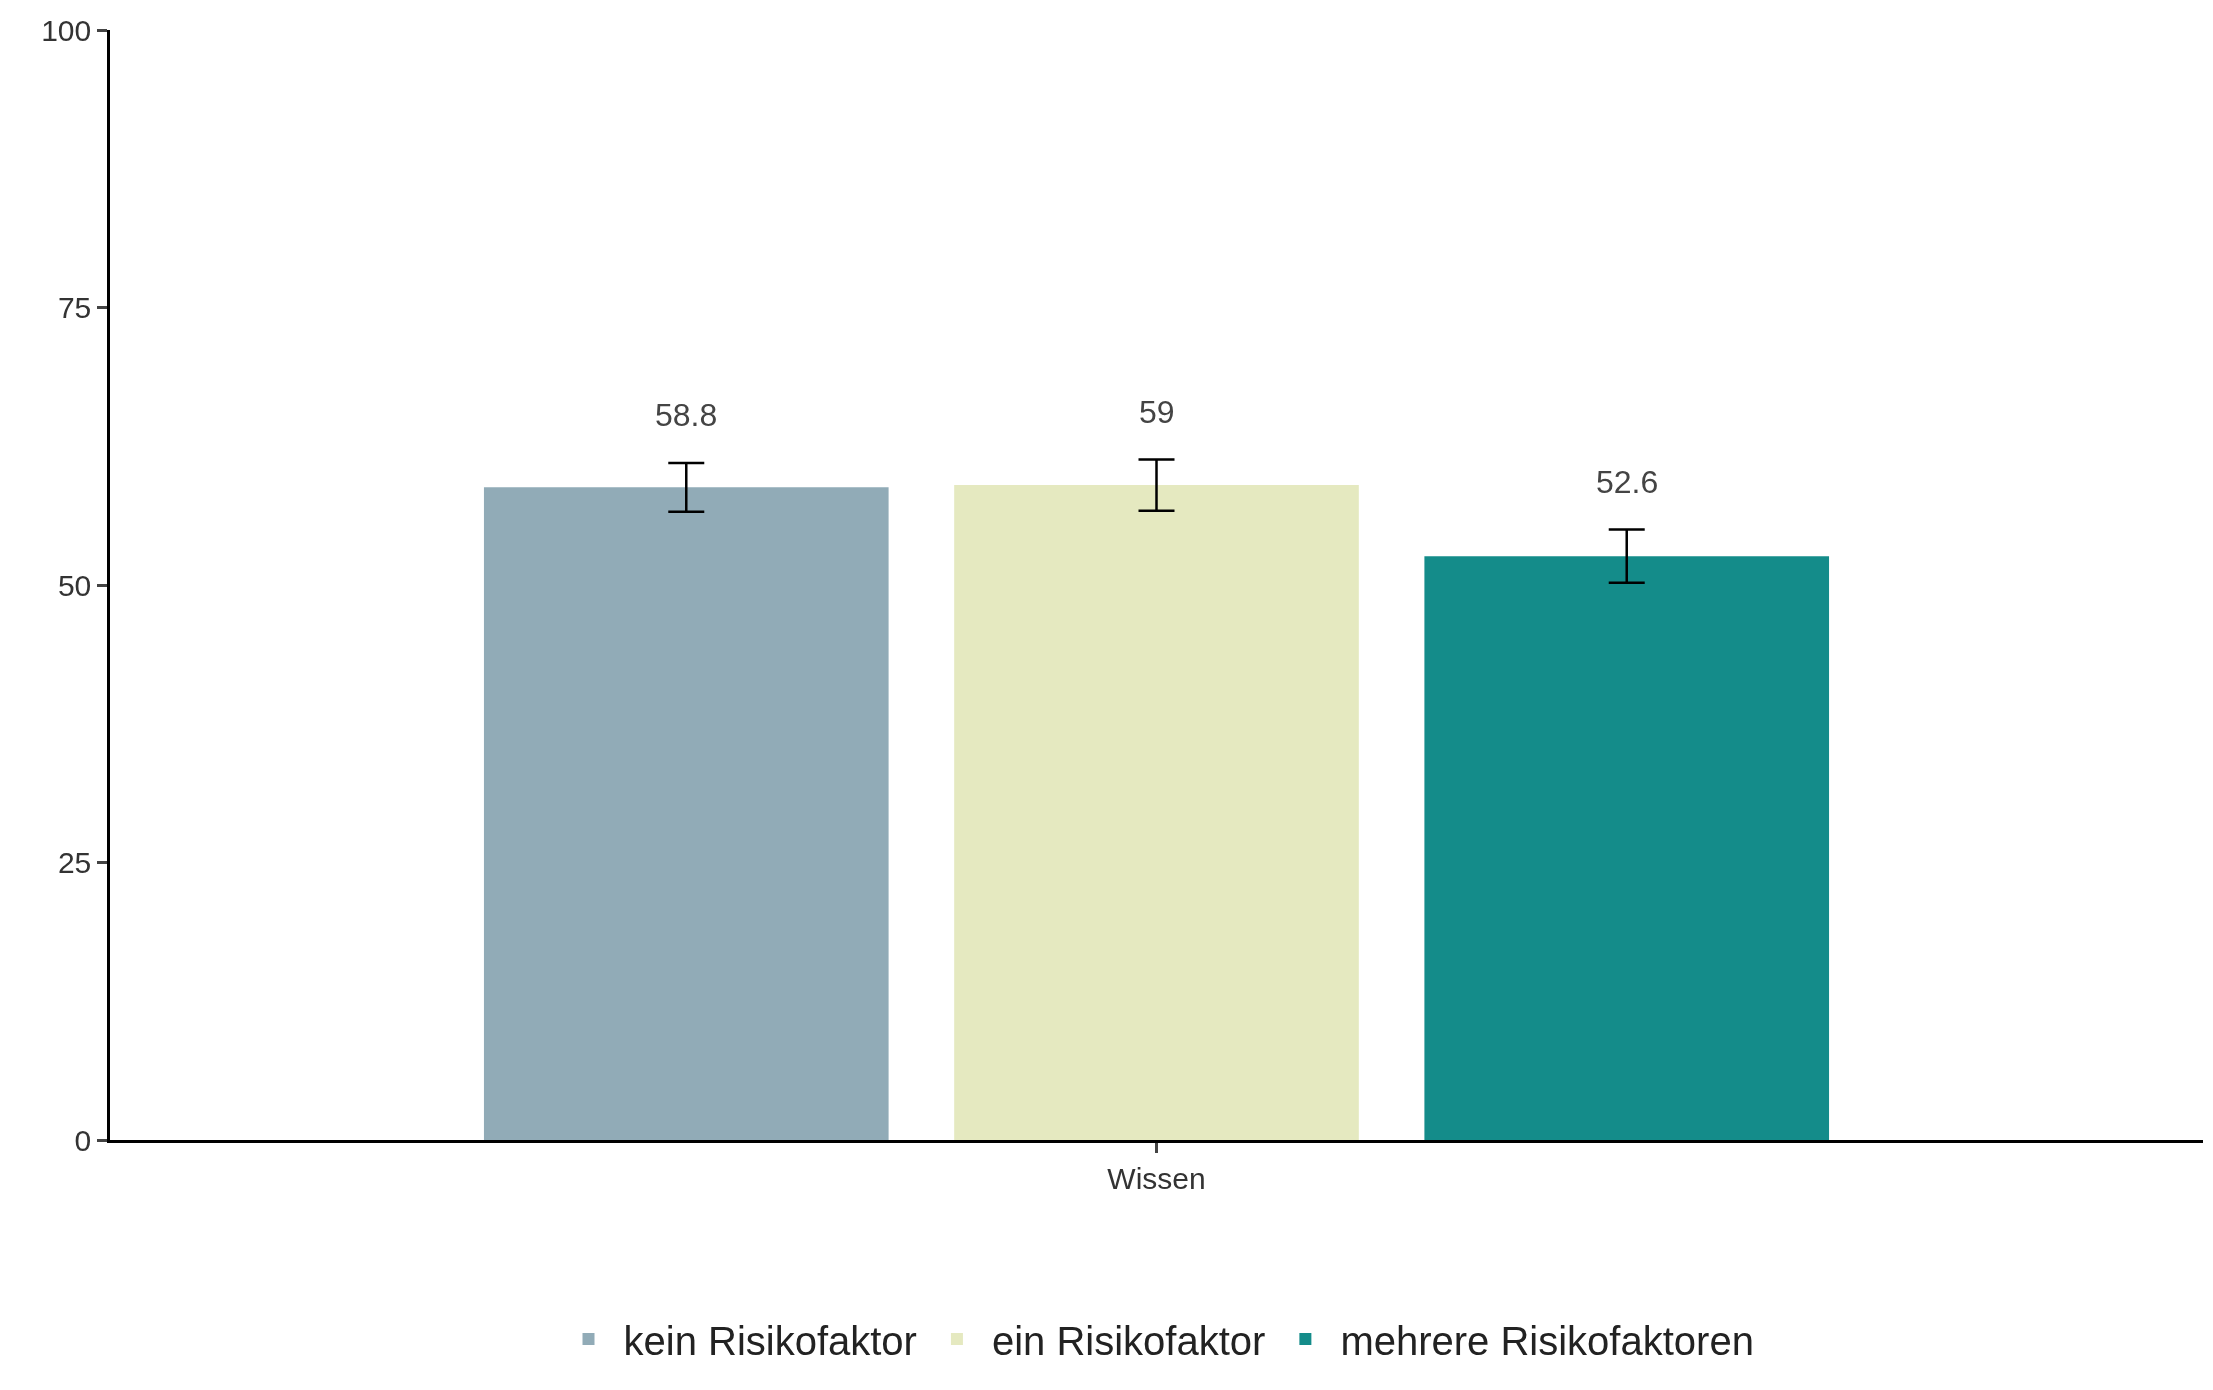 The width and height of the screenshot is (2213, 1390). What do you see at coordinates (83, 1140) in the screenshot?
I see `y-tick-label: 0` at bounding box center [83, 1140].